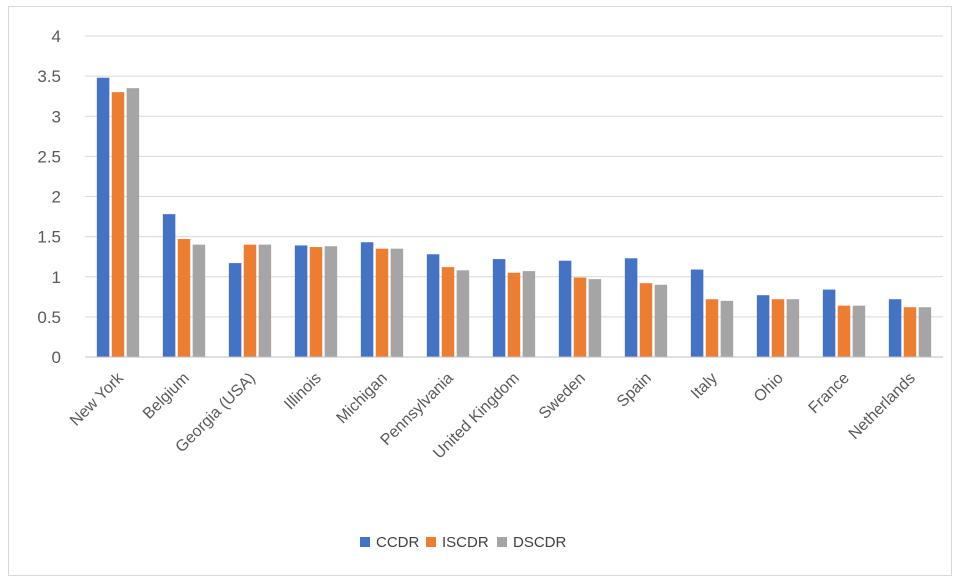 The image size is (961, 582). I want to click on legend-swatch-dscdr, so click(502, 542).